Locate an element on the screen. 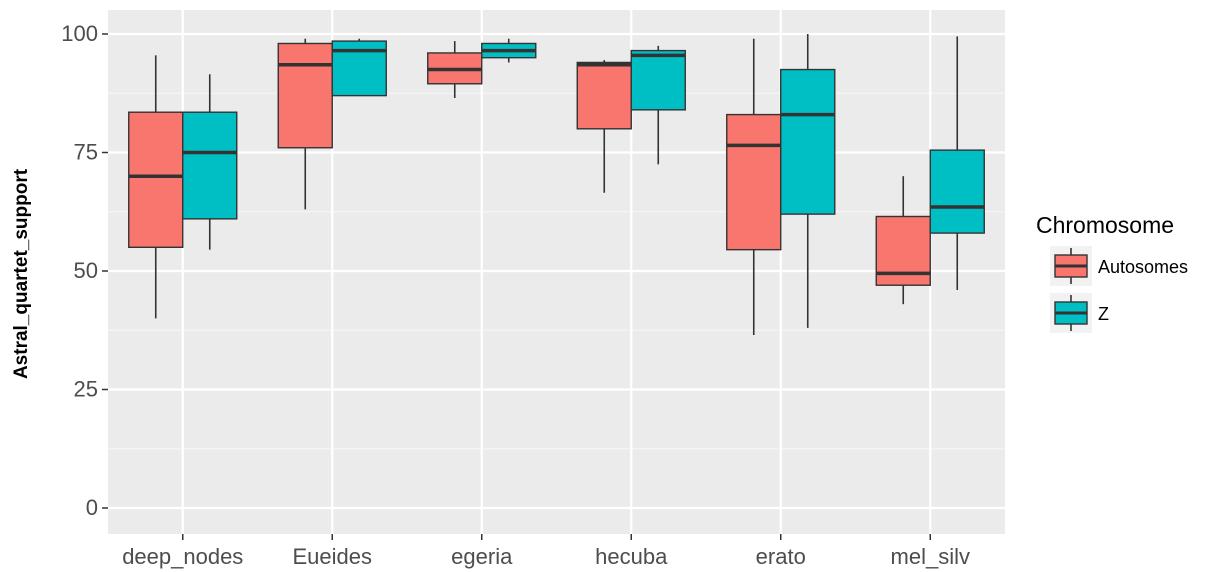 This screenshot has height=572, width=1223. x-tick-label: deep_nodes is located at coordinates (182, 556).